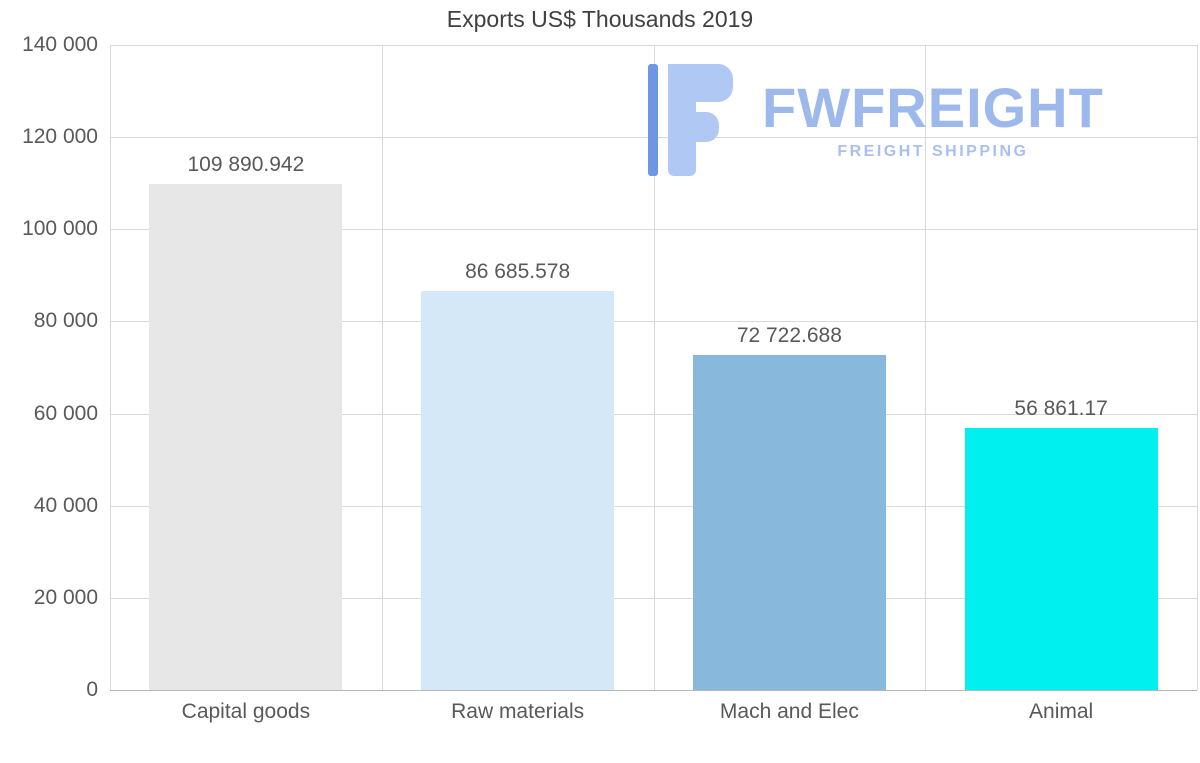 The height and width of the screenshot is (763, 1200). What do you see at coordinates (653, 690) in the screenshot?
I see `x-axis-line` at bounding box center [653, 690].